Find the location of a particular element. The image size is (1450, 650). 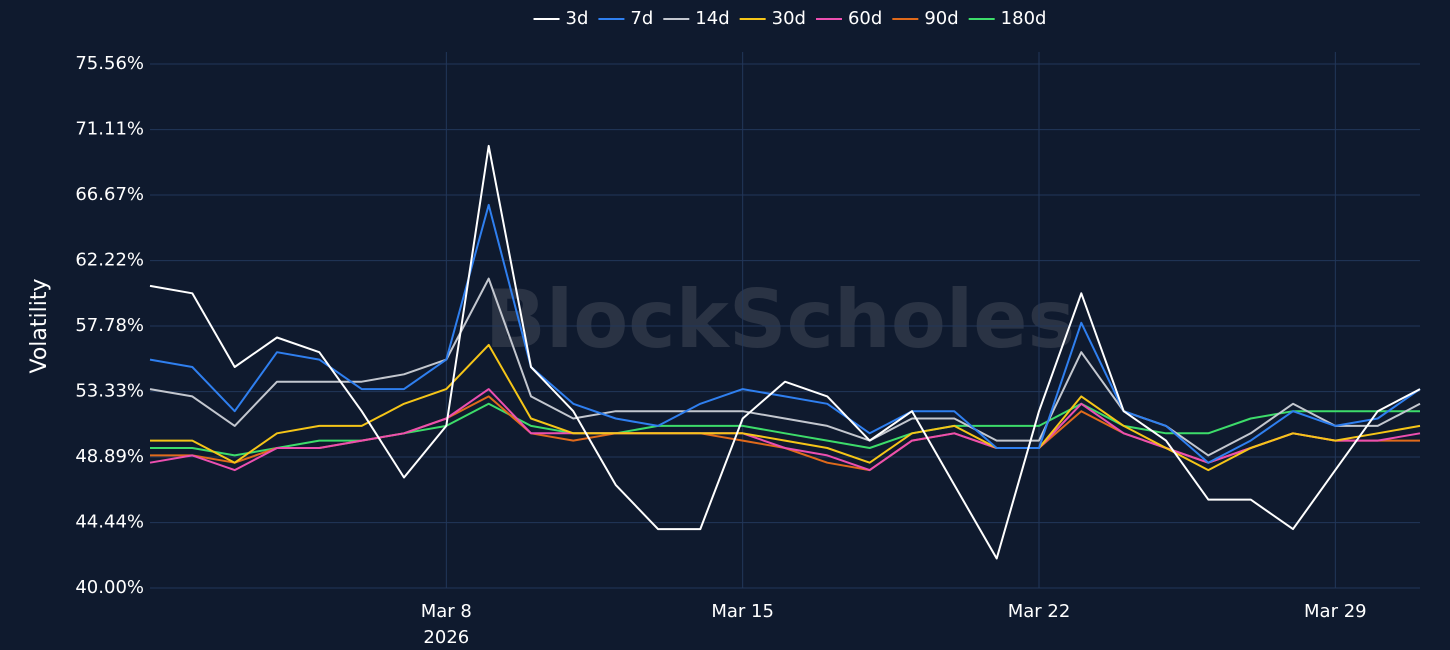

watermark: BlockScholes is located at coordinates (780, 319).